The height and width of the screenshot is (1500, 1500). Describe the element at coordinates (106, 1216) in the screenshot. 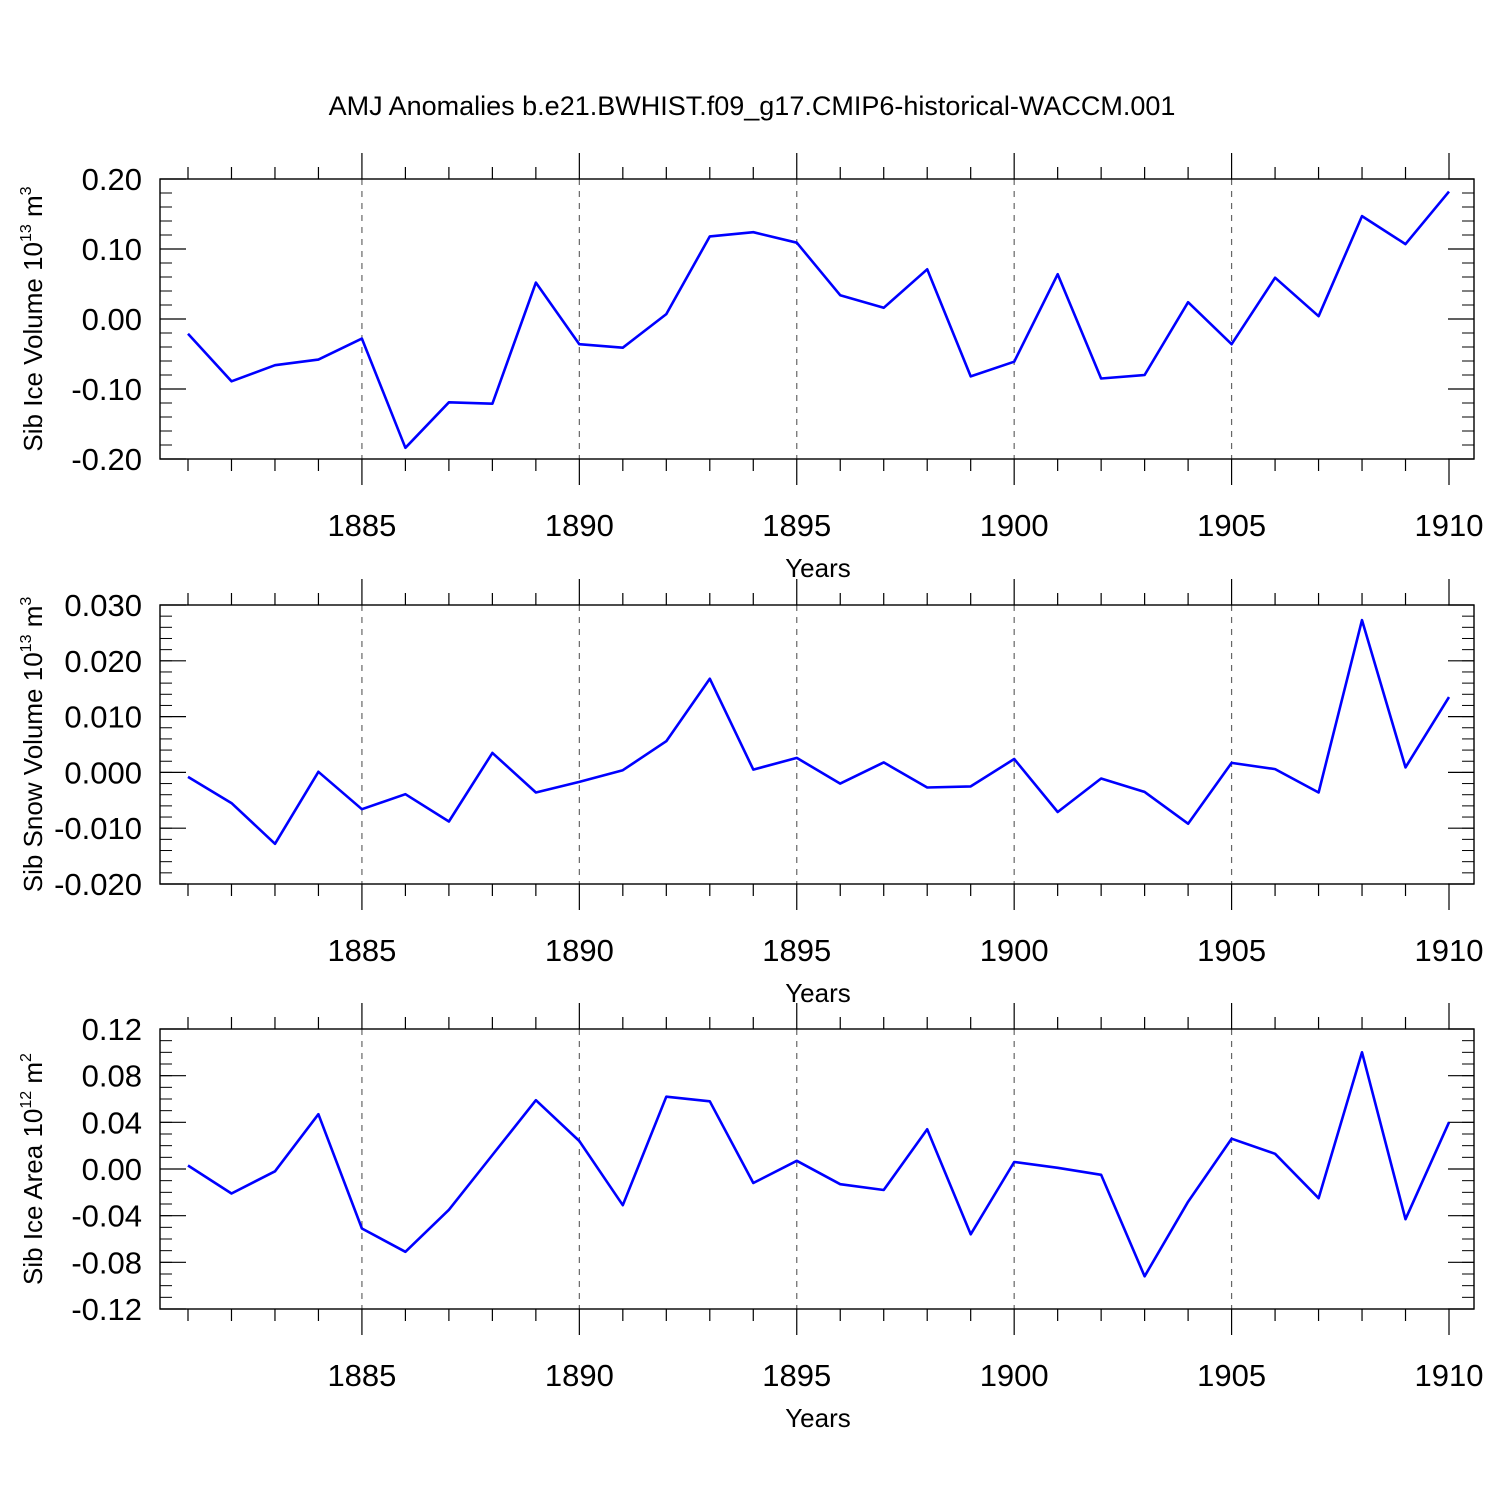

I see `y-tick-label: -0.04` at that location.